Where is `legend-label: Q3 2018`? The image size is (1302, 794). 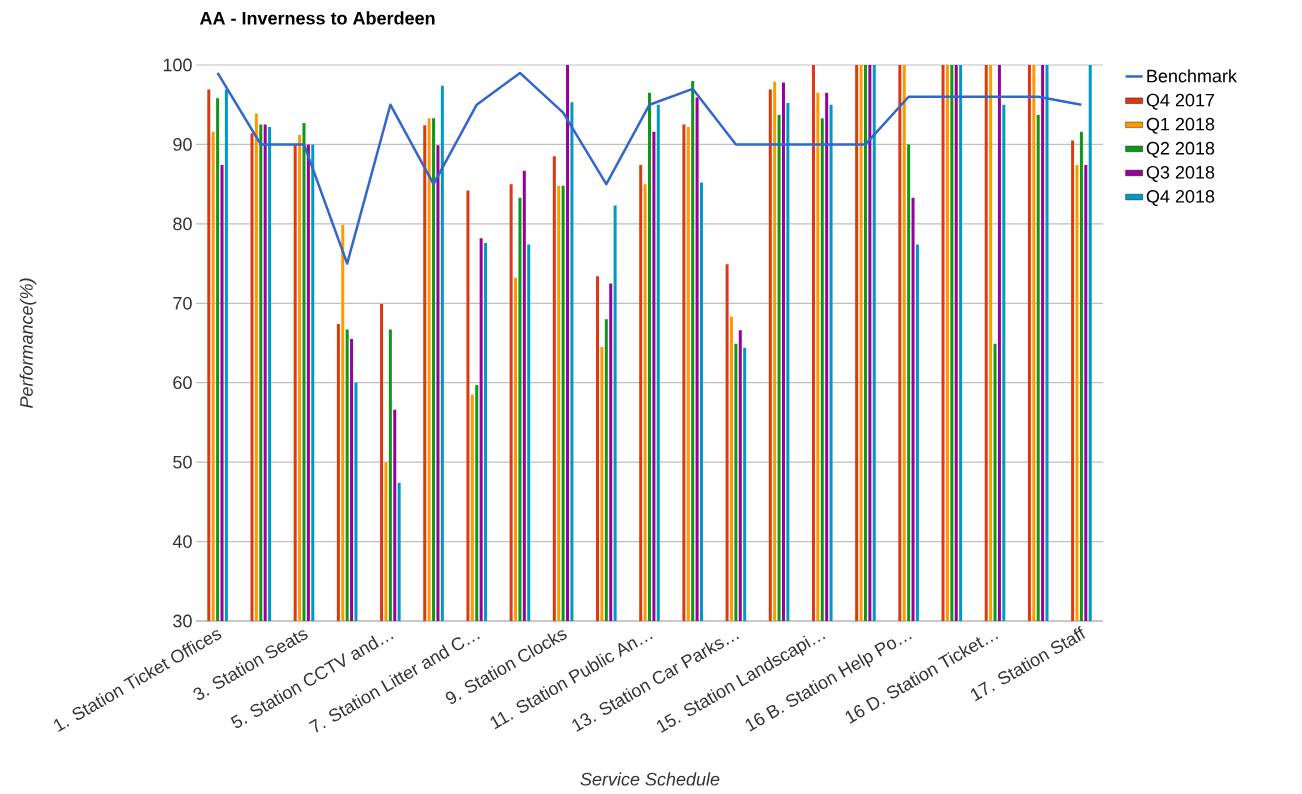 legend-label: Q3 2018 is located at coordinates (1180, 173).